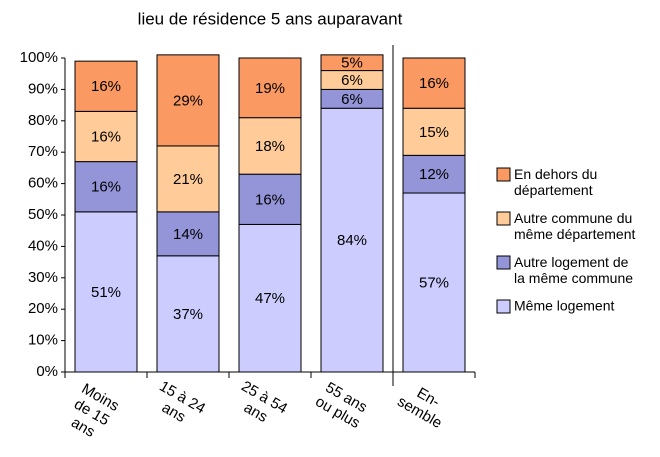 This screenshot has height=457, width=660. What do you see at coordinates (47, 371) in the screenshot?
I see `y-tick-label: 0%` at bounding box center [47, 371].